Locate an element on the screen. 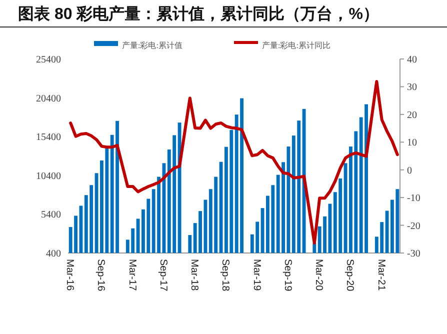 The width and height of the screenshot is (447, 334). y-tick-label: 20400 is located at coordinates (48, 98).